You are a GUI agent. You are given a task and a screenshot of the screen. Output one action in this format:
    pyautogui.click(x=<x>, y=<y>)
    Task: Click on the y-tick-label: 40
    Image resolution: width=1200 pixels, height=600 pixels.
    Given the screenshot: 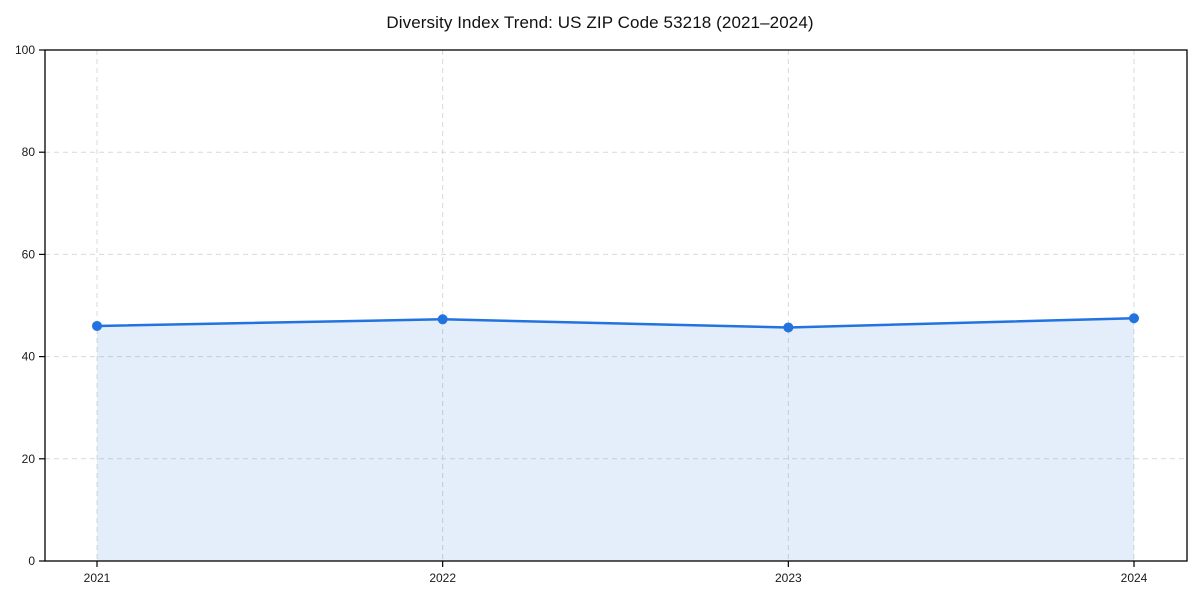 What is the action you would take?
    pyautogui.click(x=29, y=357)
    